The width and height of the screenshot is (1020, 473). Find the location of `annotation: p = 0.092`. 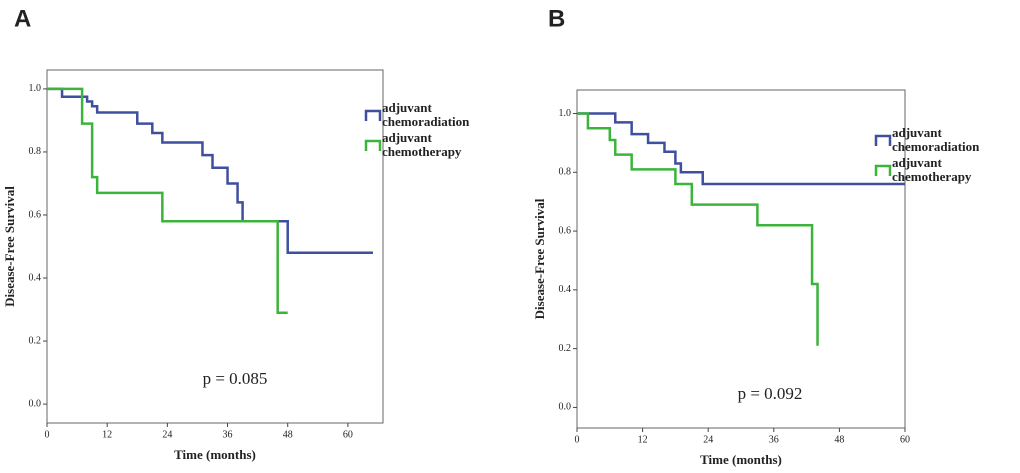

annotation: p = 0.092 is located at coordinates (770, 393).